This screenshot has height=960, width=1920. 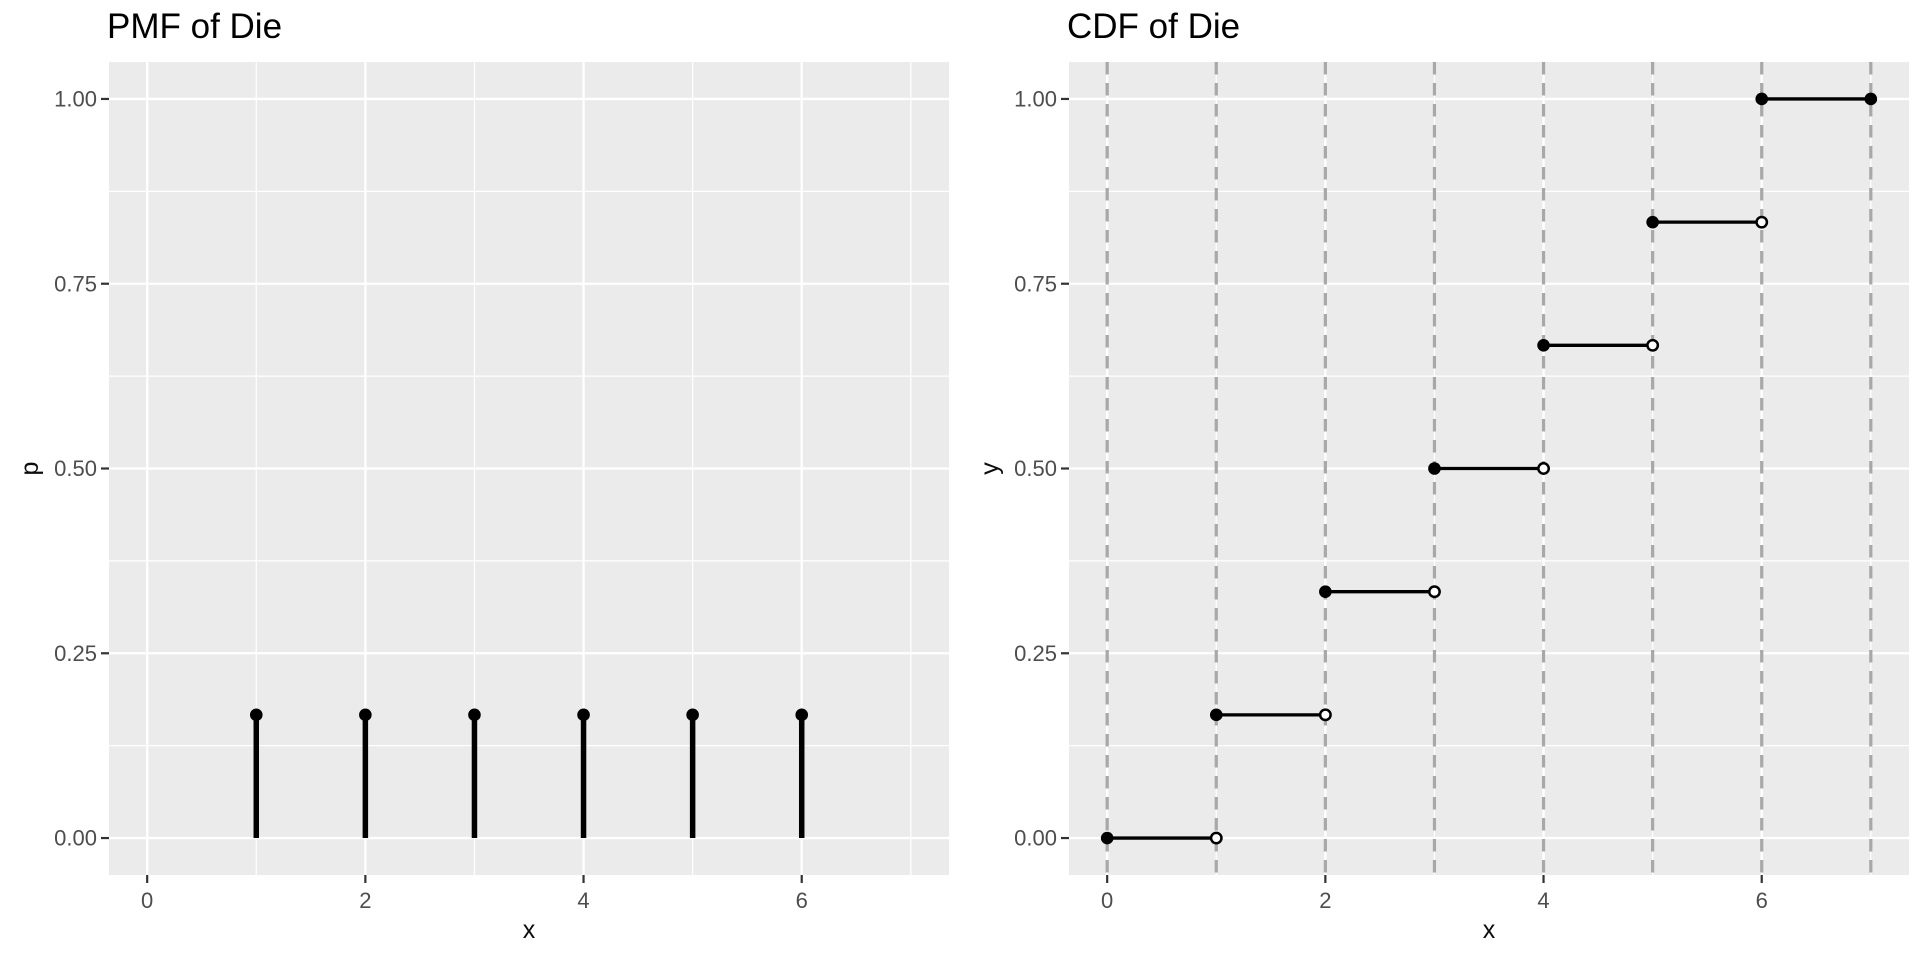 What do you see at coordinates (1153, 26) in the screenshot?
I see `cdf-plot-title: CDF of Die` at bounding box center [1153, 26].